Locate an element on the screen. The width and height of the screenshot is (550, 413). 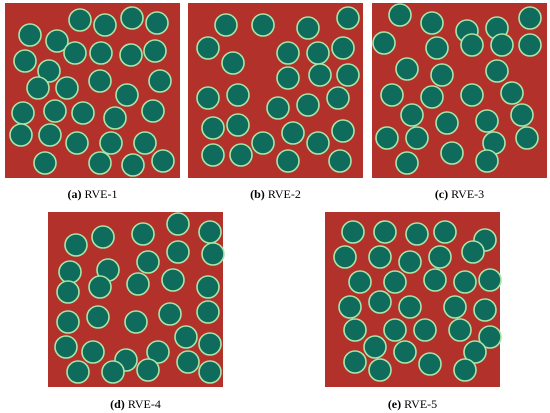
panel-caption: (c) RVE-3 is located at coordinates (459, 194).